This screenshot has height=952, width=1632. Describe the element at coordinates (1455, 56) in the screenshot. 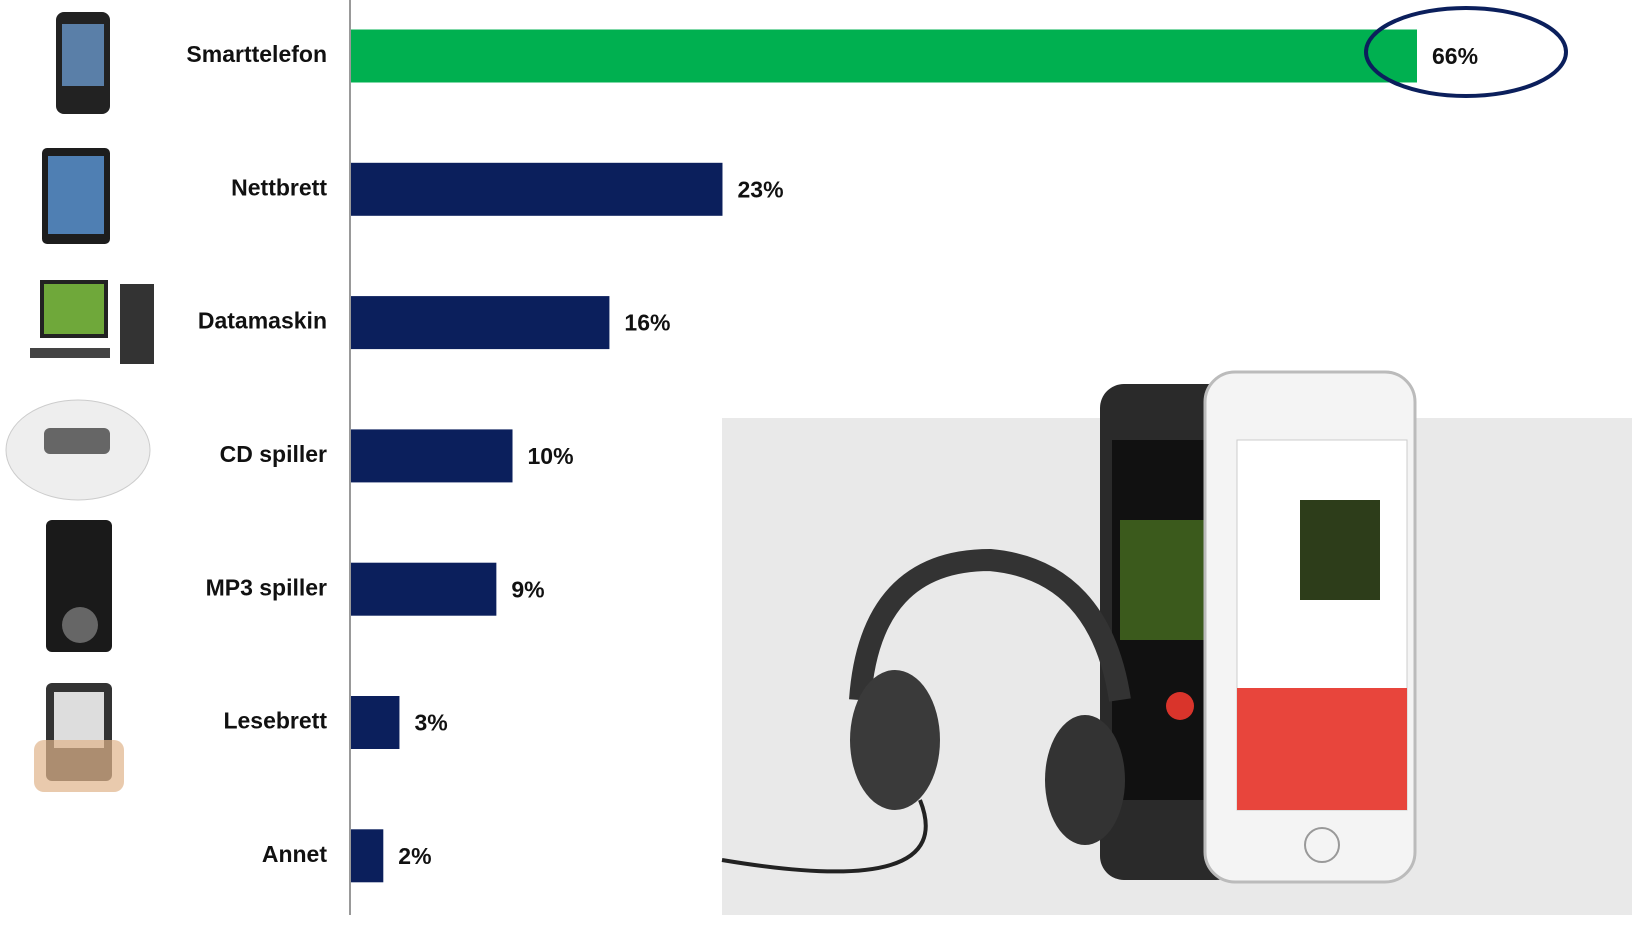

I see `value-label: 66%` at that location.